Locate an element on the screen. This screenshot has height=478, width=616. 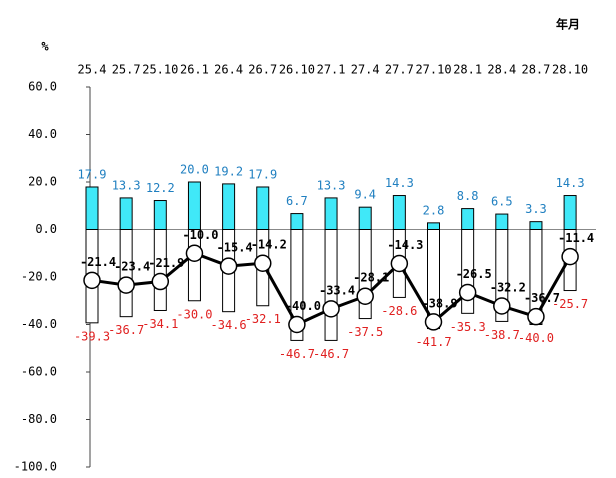
y-tick-label: 20.0 is located at coordinates (42, 182).